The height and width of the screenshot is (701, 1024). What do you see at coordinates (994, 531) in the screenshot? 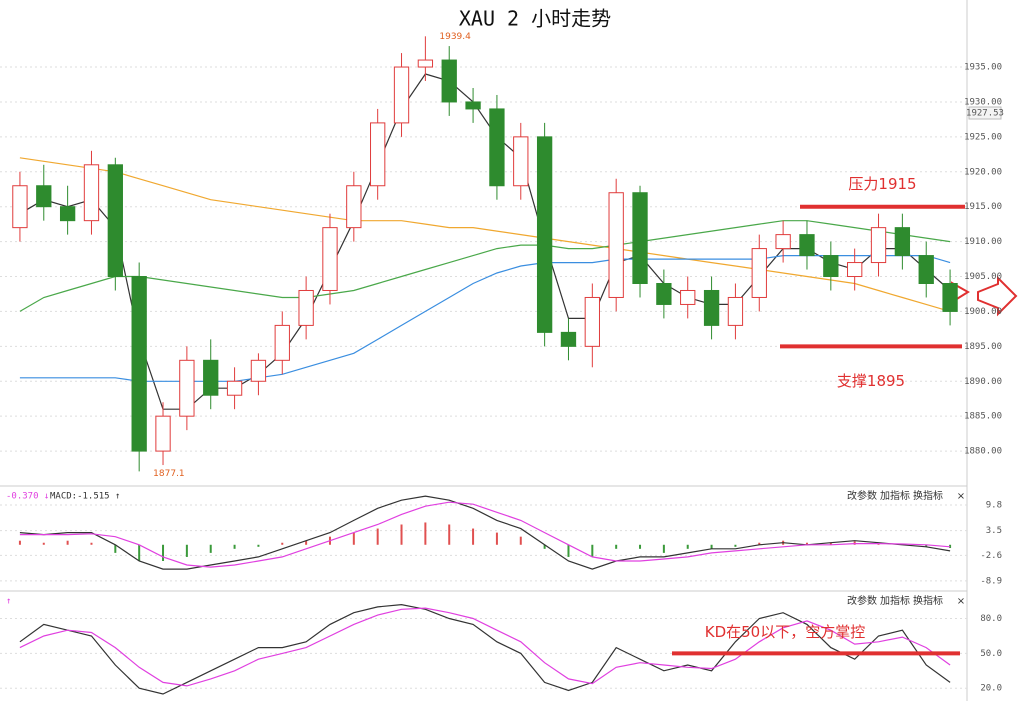
I see `y-tick-label: 3.5` at bounding box center [994, 531].